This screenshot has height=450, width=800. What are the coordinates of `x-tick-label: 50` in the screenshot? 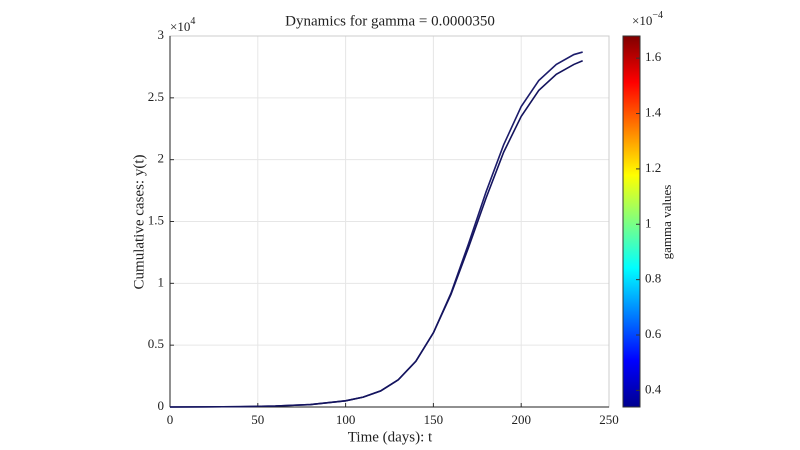 It's located at (257, 419).